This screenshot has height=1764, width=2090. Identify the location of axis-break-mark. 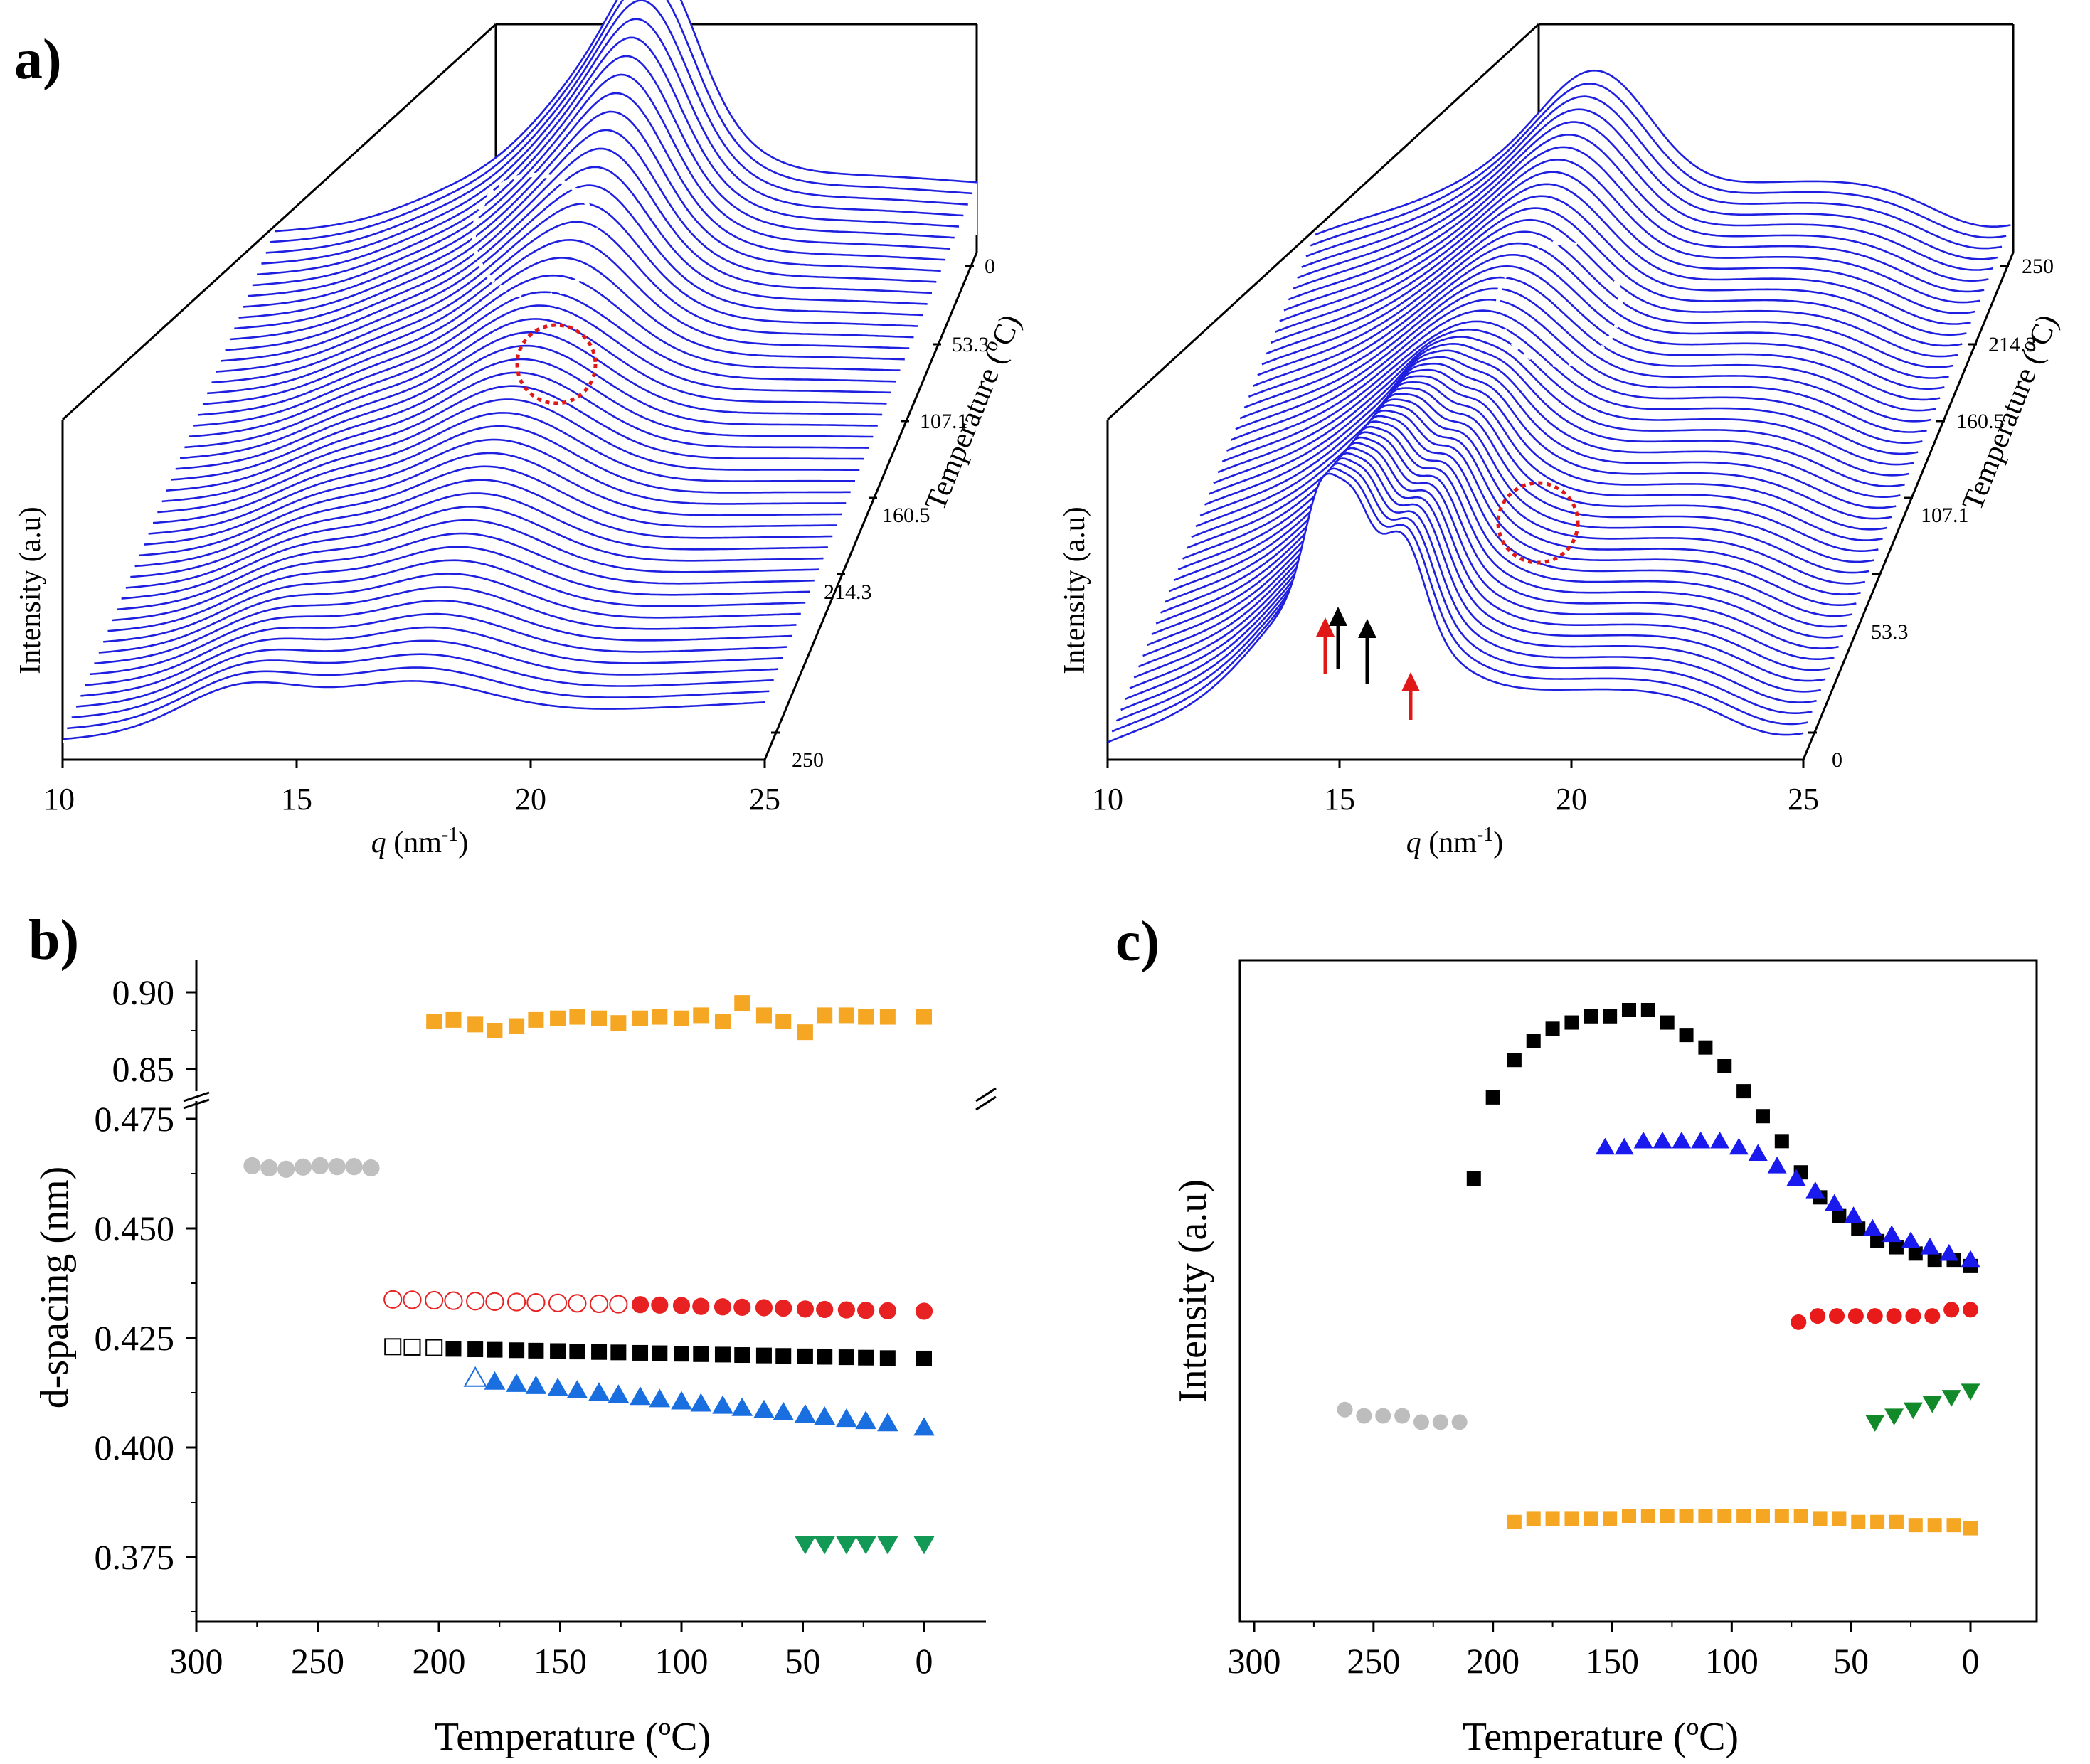
(196, 1101).